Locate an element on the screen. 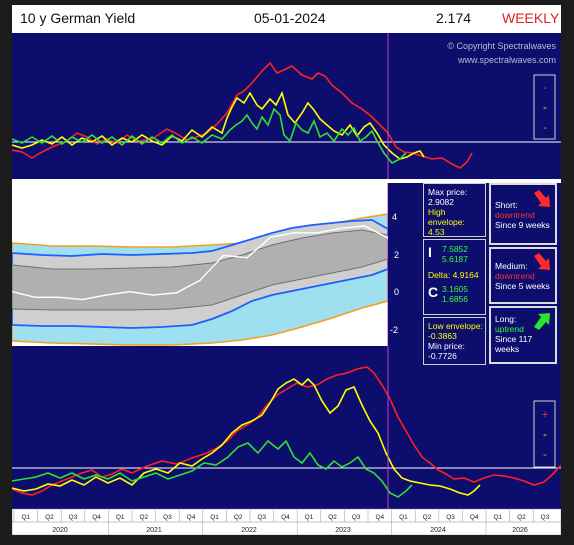 Image resolution: width=574 pixels, height=545 pixels. short-trend: downtrend is located at coordinates (515, 215).